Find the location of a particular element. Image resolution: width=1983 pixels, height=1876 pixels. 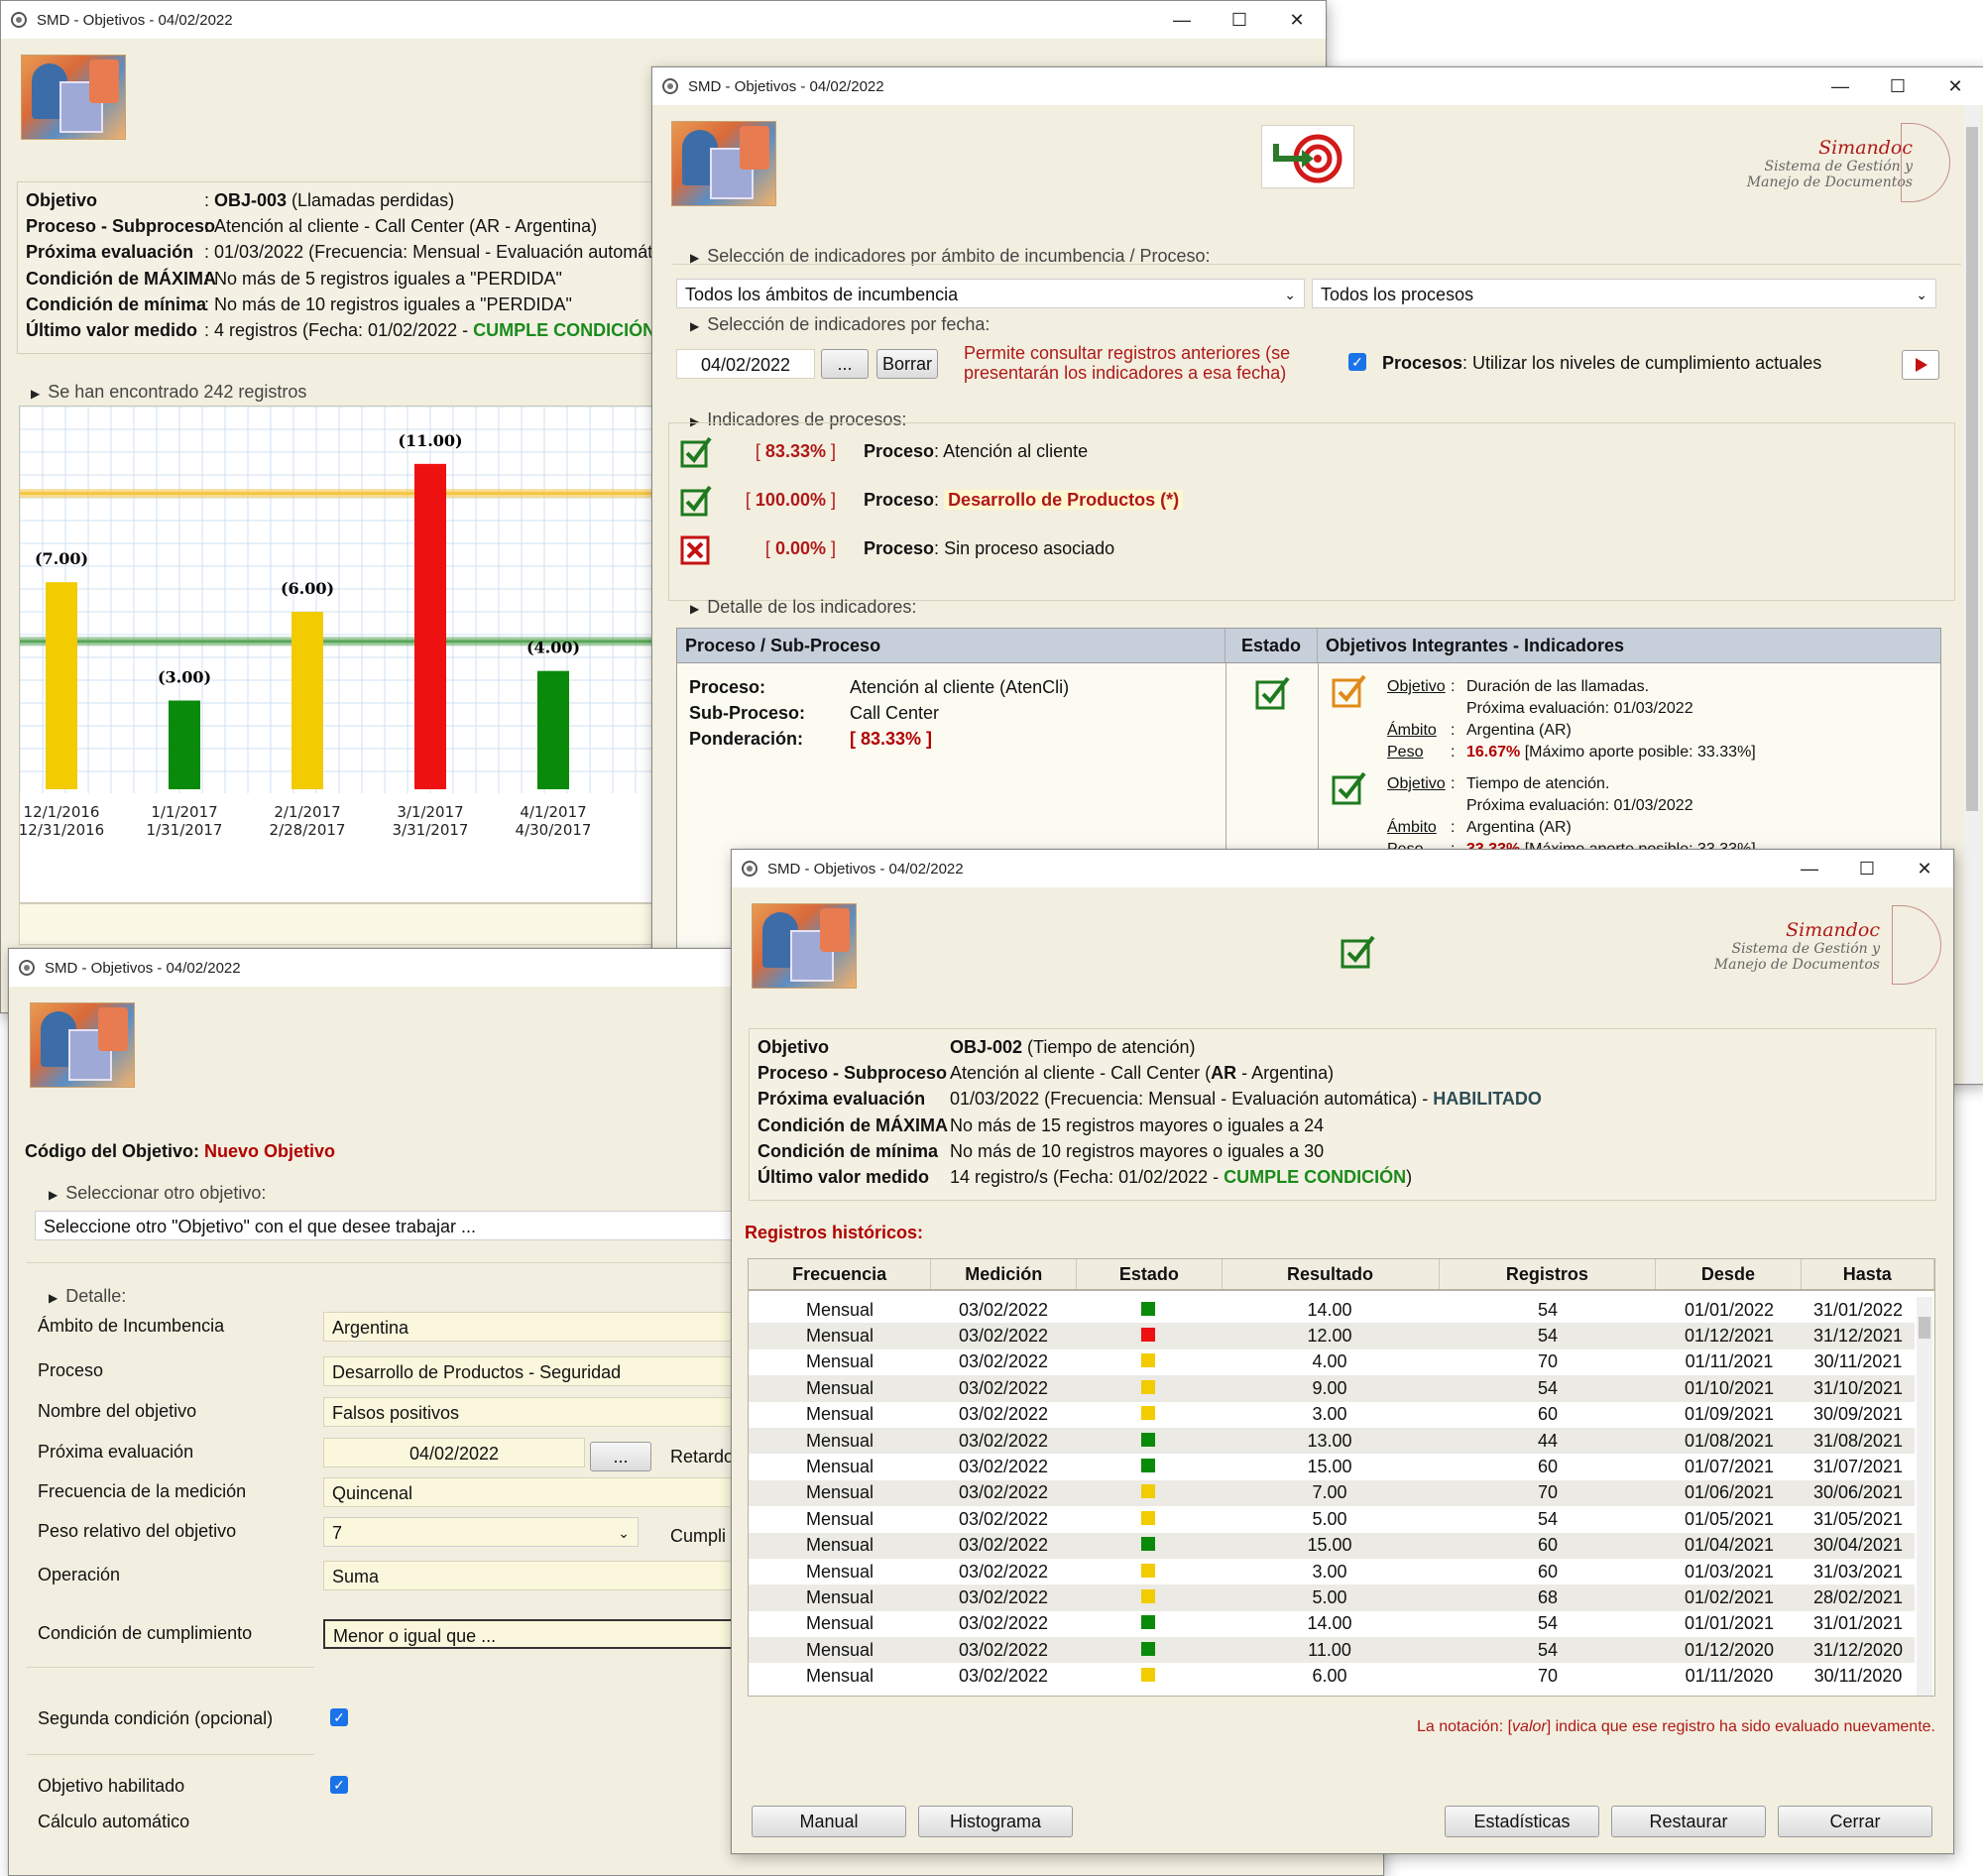

table-cell: 11.00 is located at coordinates (1330, 1650).